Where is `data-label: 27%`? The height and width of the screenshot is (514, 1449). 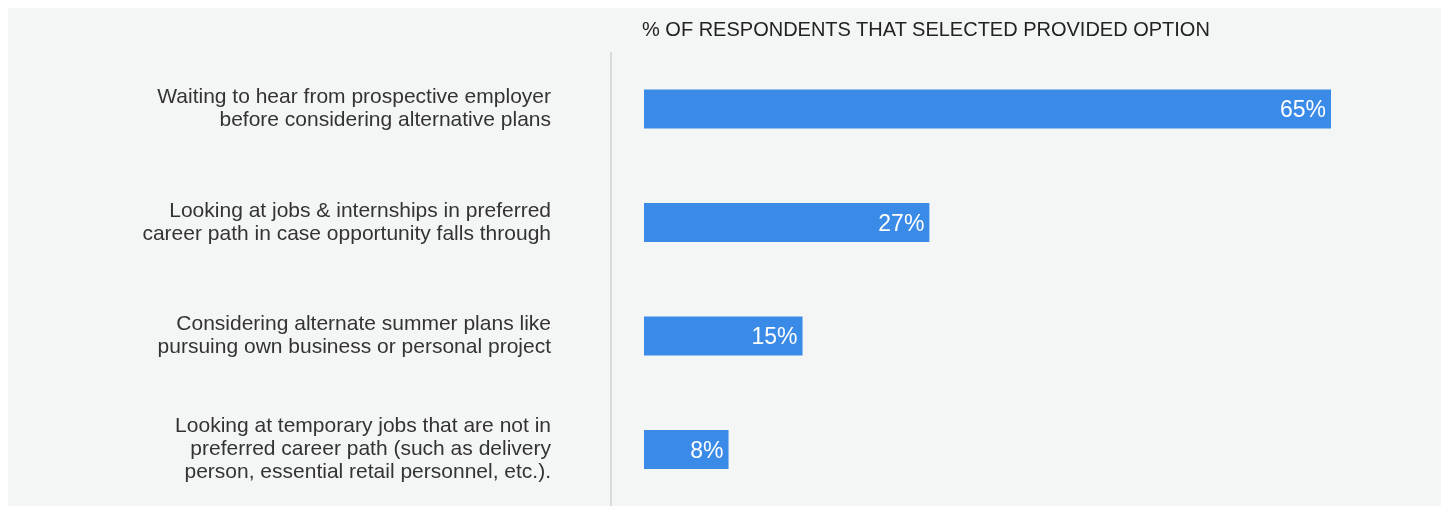
data-label: 27% is located at coordinates (901, 222).